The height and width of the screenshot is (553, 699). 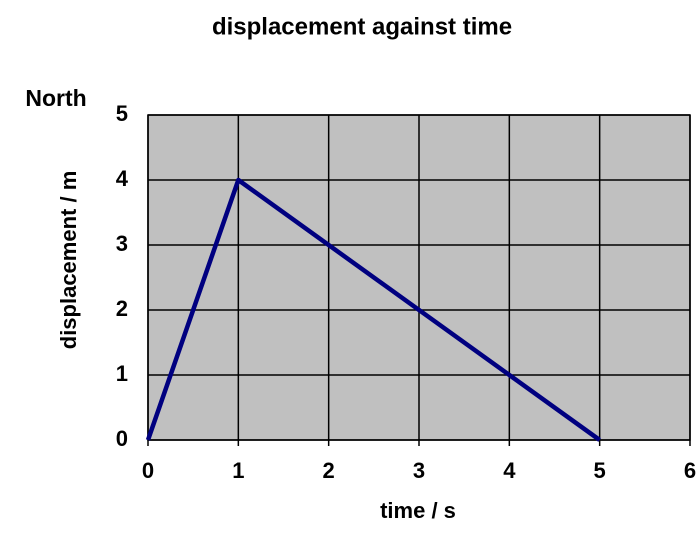 What do you see at coordinates (122, 113) in the screenshot?
I see `y-tick-label: 5` at bounding box center [122, 113].